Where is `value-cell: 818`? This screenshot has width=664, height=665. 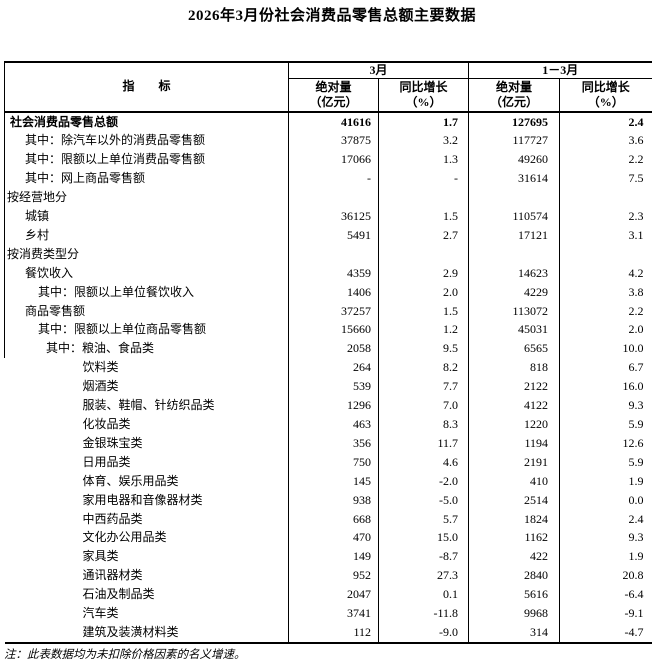
value-cell: 818 is located at coordinates (514, 368).